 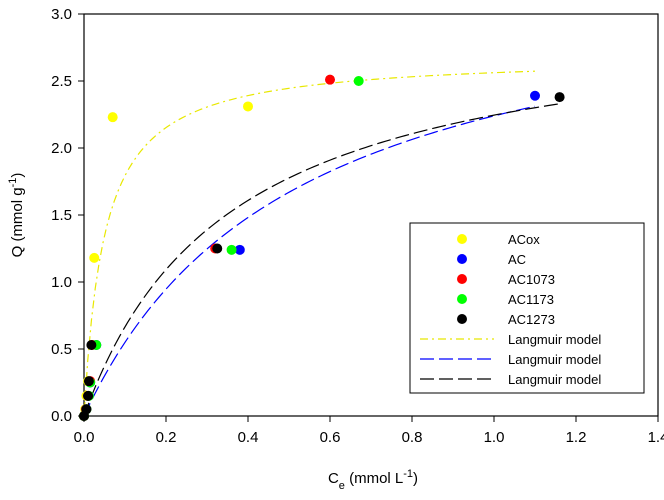 What do you see at coordinates (576, 437) in the screenshot?
I see `x-tick-label: 1.2` at bounding box center [576, 437].